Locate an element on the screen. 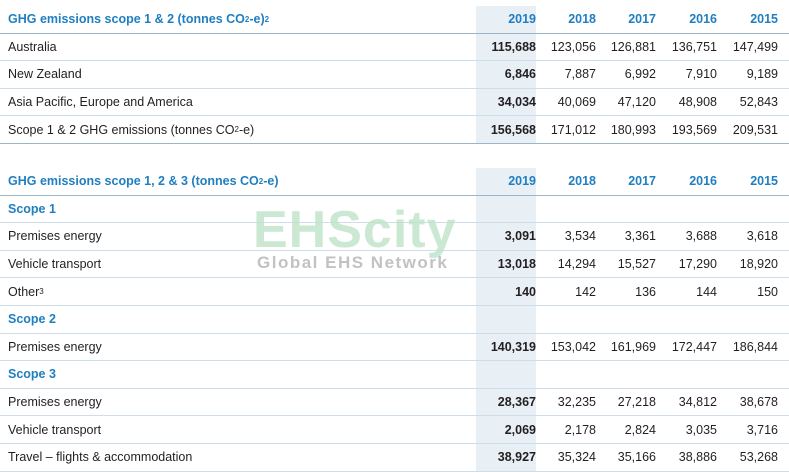 This screenshot has height=472, width=789. cell-value: 7,887 is located at coordinates (580, 74).